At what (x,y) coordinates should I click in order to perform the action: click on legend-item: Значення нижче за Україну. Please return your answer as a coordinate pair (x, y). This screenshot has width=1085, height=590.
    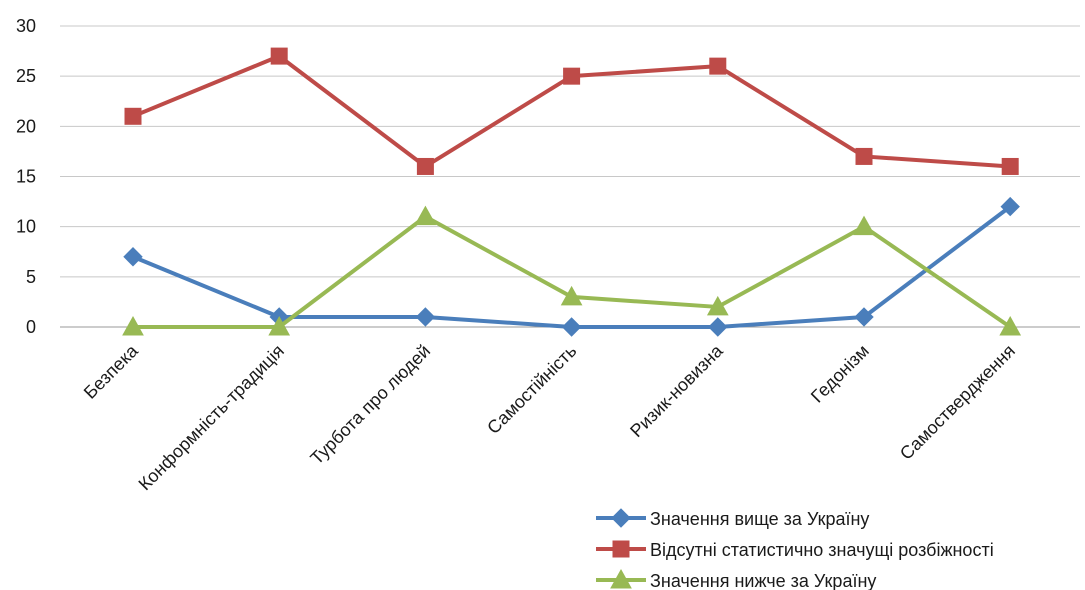
    Looking at the image, I should click on (736, 579).